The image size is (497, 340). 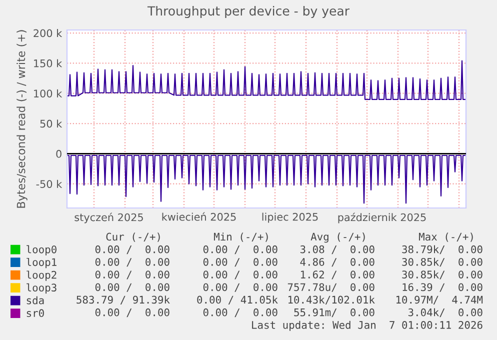 What do you see at coordinates (199, 216) in the screenshot?
I see `x-tick-label: kwiecień 2025` at bounding box center [199, 216].